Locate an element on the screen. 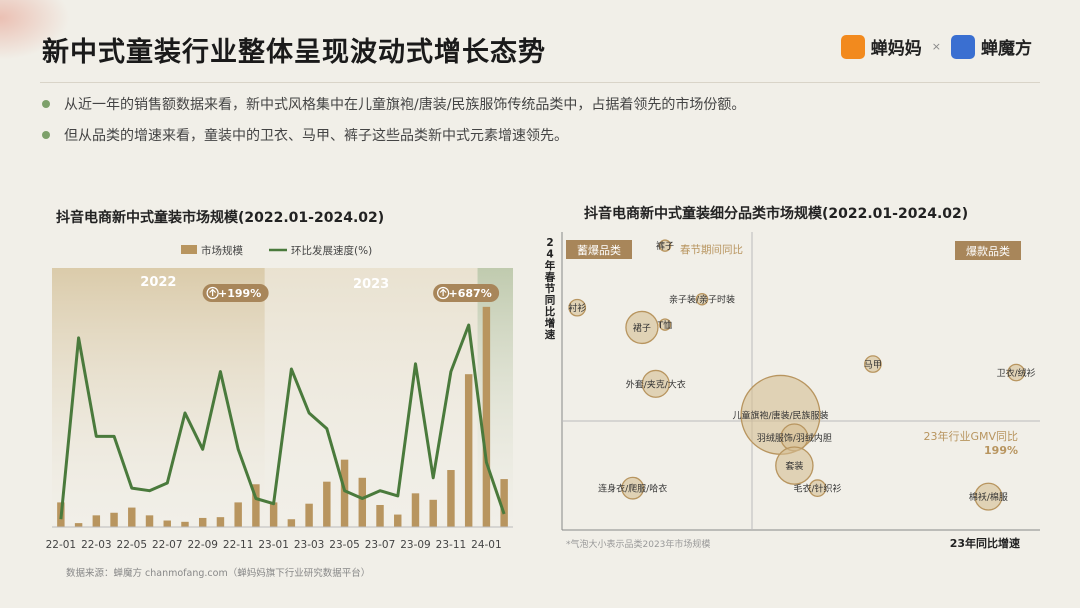 Image resolution: width=1080 pixels, height=608 pixels. legend-bar-swatch is located at coordinates (189, 249).